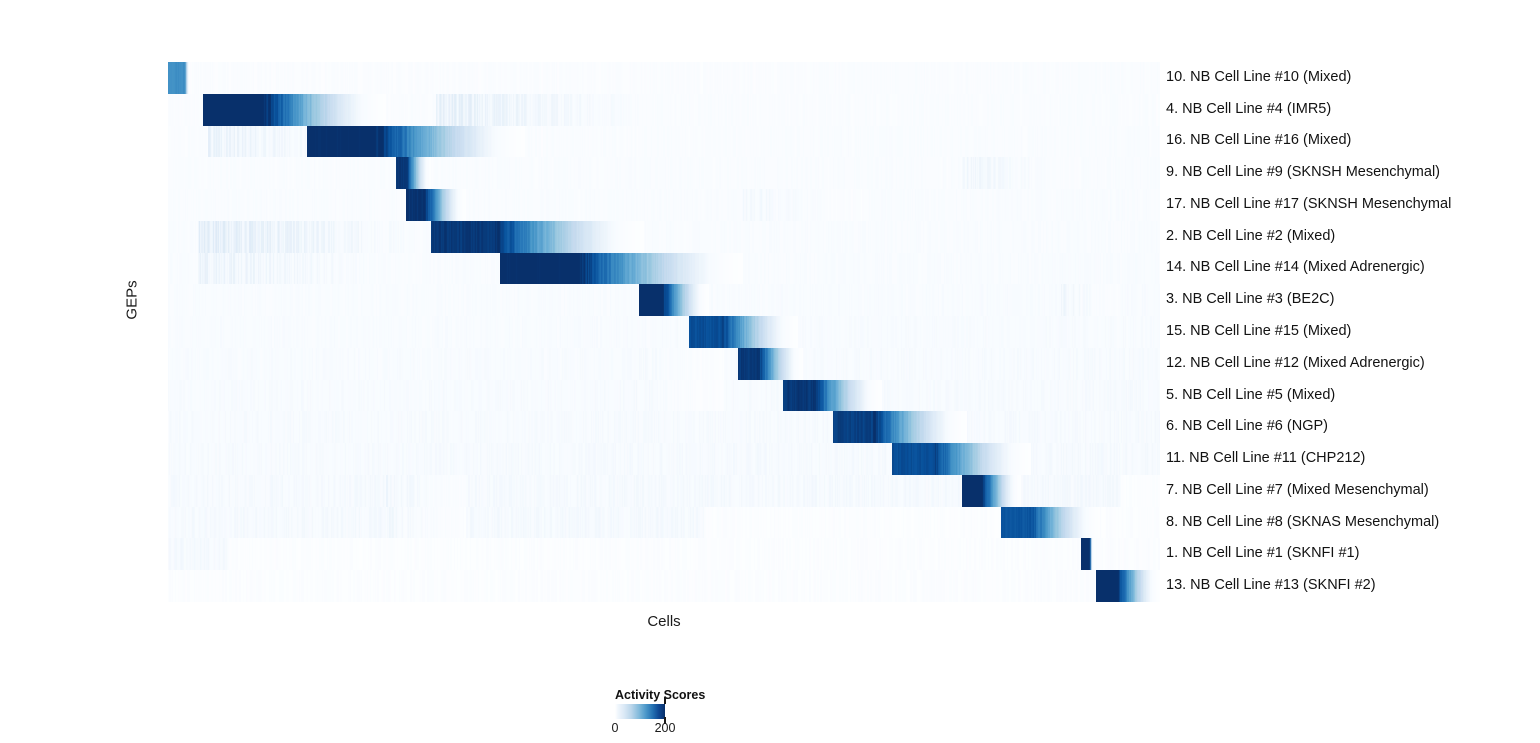 Image resolution: width=1540 pixels, height=743 pixels. Describe the element at coordinates (615, 728) in the screenshot. I see `legend-tick-label: 0` at that location.